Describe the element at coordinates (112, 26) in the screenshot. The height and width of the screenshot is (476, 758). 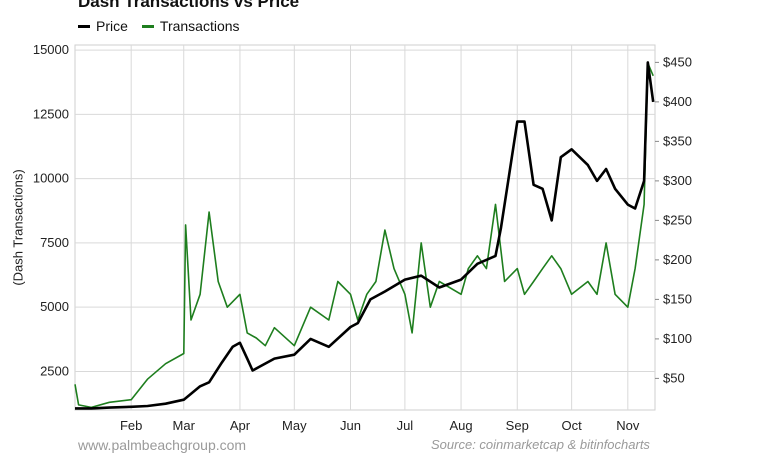
I see `legend-label-price: Price` at that location.